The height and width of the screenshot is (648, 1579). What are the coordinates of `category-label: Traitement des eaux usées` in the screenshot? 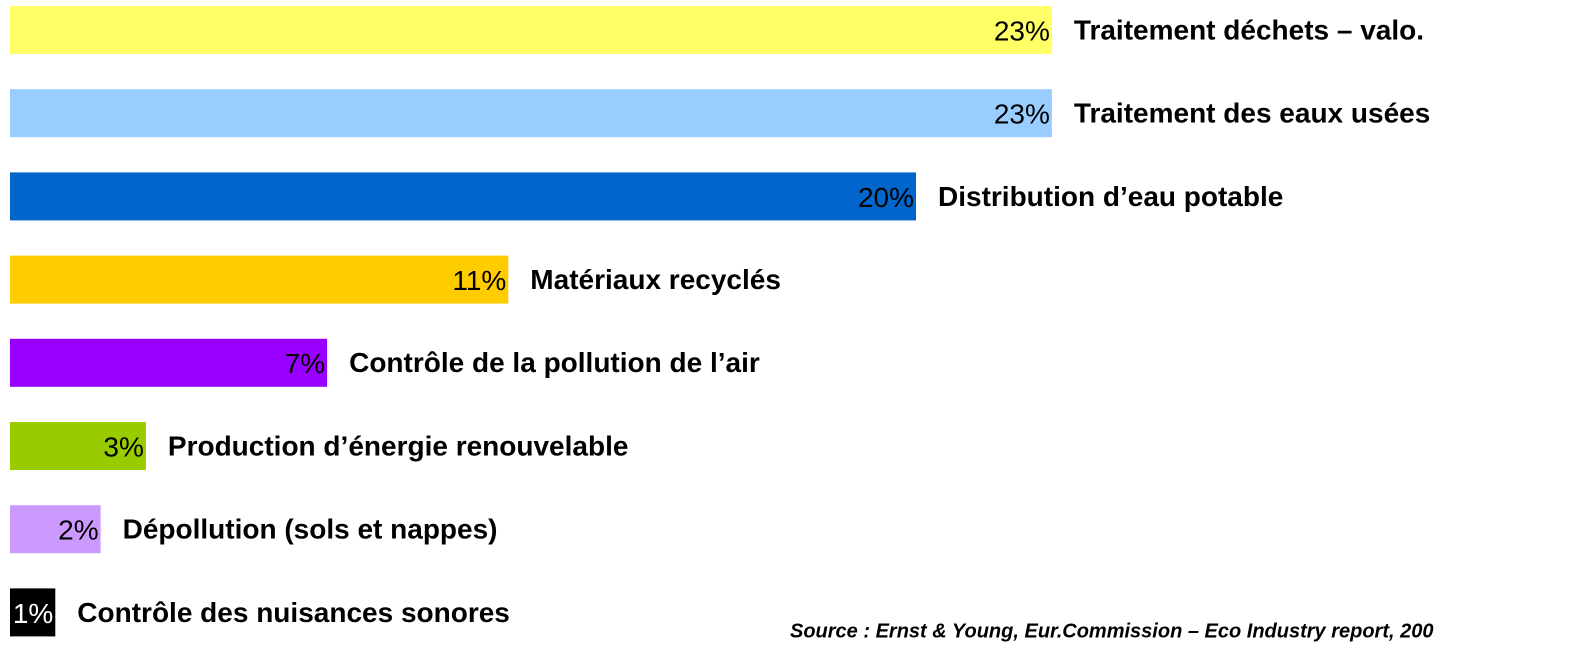 It's located at (1252, 113).